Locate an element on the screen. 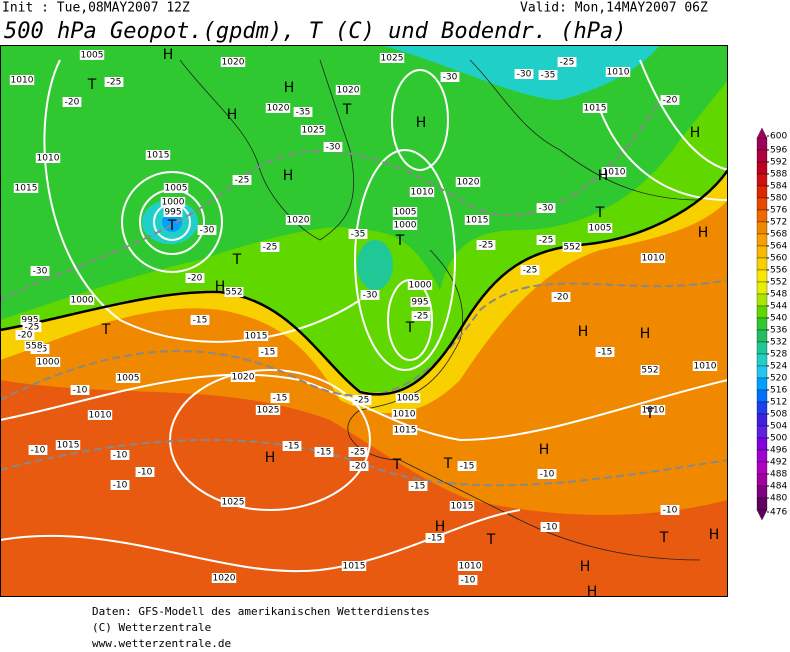 The width and height of the screenshot is (790, 652). colorbar-label: 556 is located at coordinates (778, 271).